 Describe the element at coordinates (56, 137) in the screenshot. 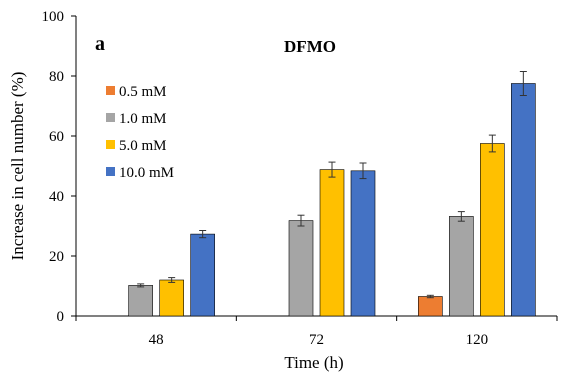

I see `y-tick-label: 60` at that location.